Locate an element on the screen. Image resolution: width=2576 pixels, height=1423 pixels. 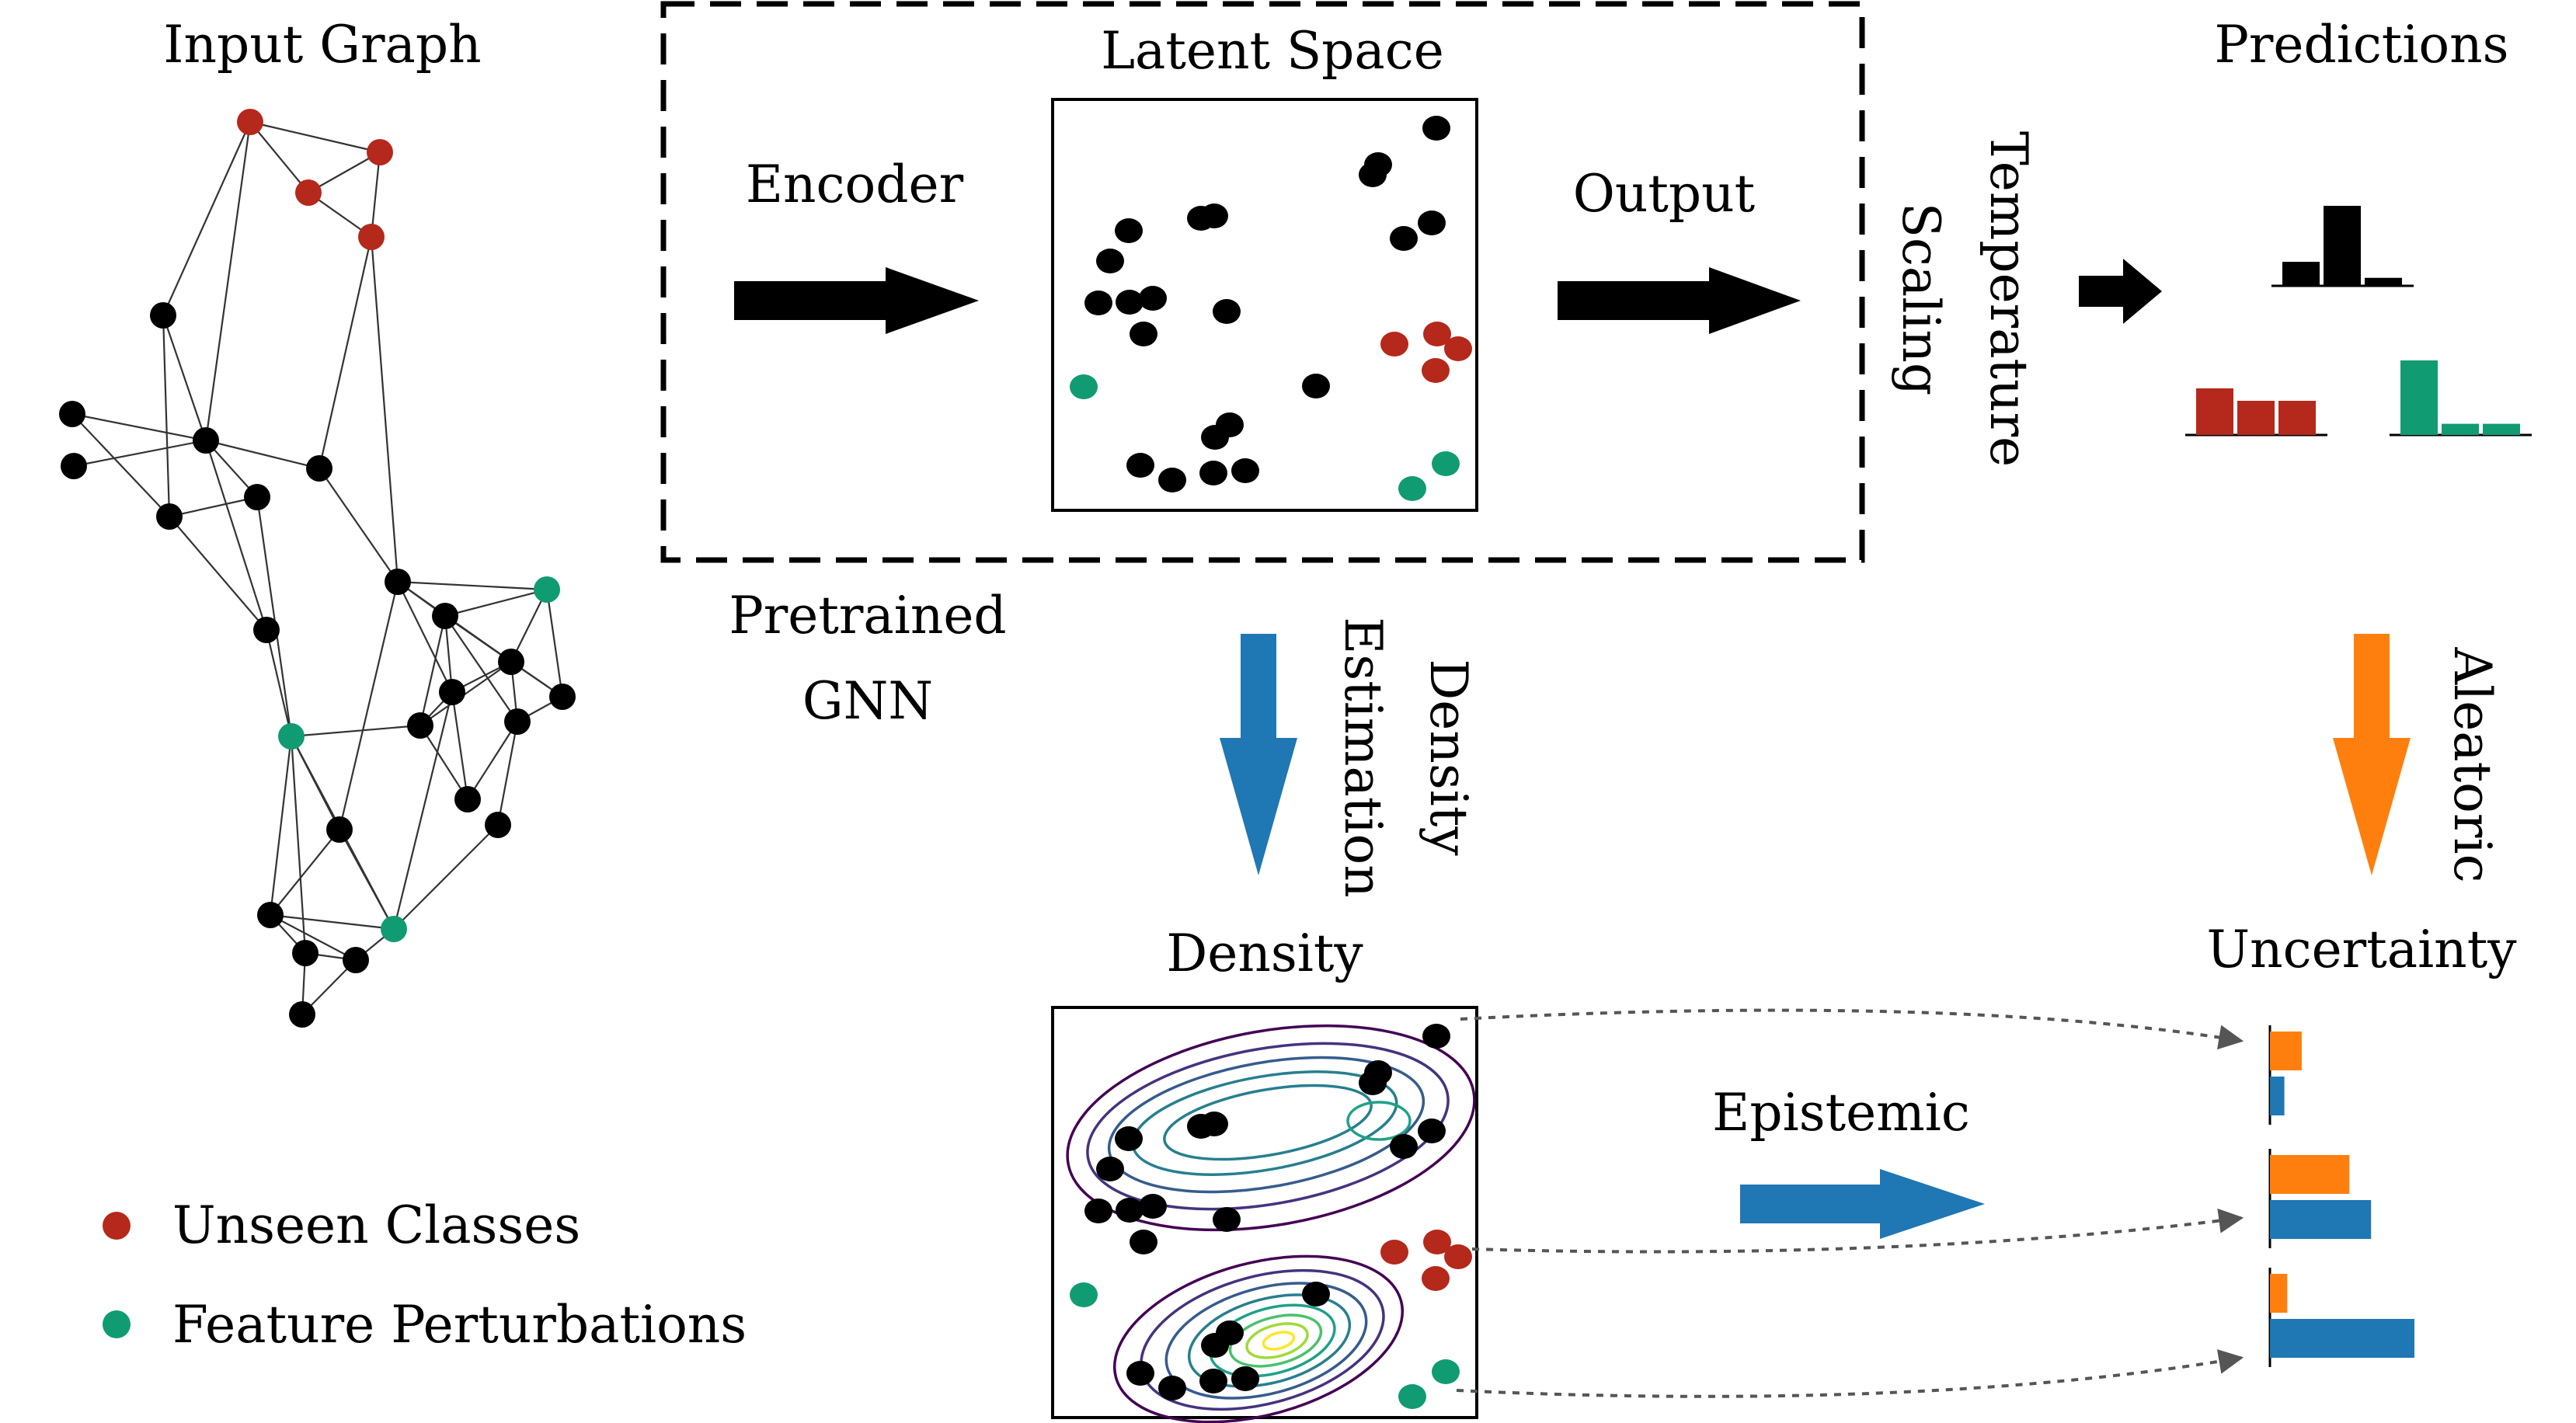
aleatoric-arrow is located at coordinates (2372, 755).